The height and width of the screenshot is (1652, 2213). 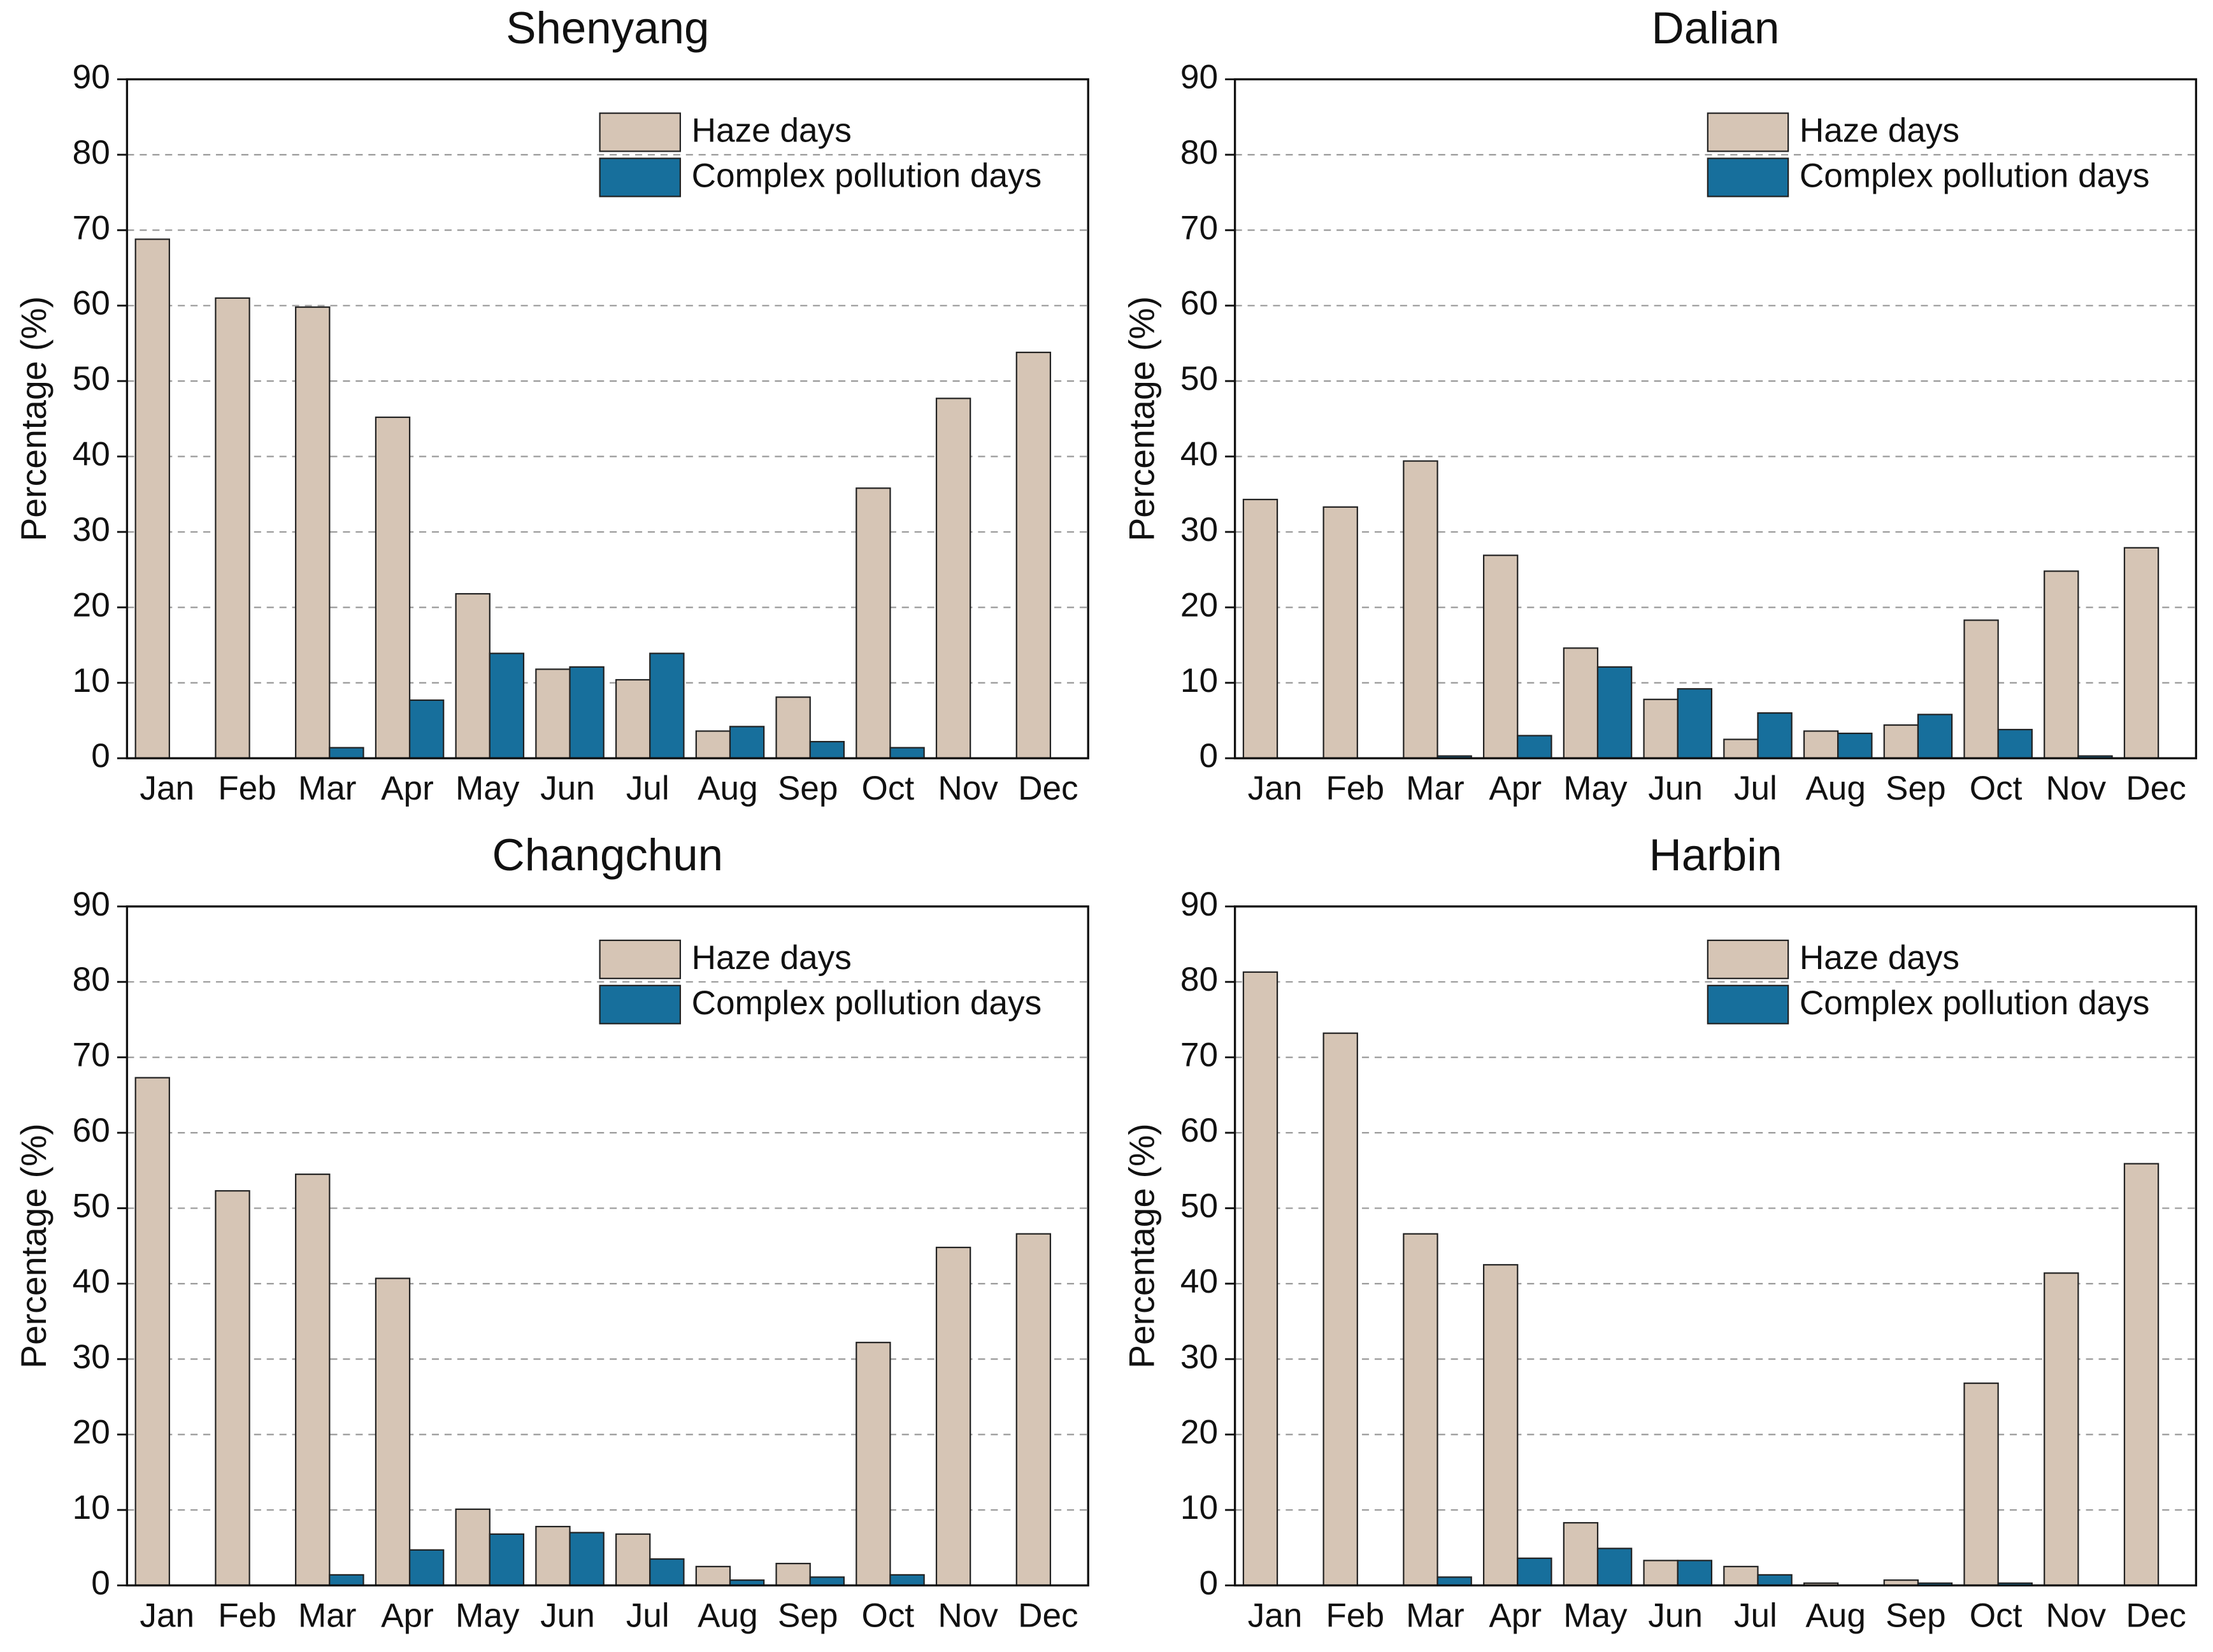 What do you see at coordinates (608, 855) in the screenshot?
I see `chart-title: Changchun` at bounding box center [608, 855].